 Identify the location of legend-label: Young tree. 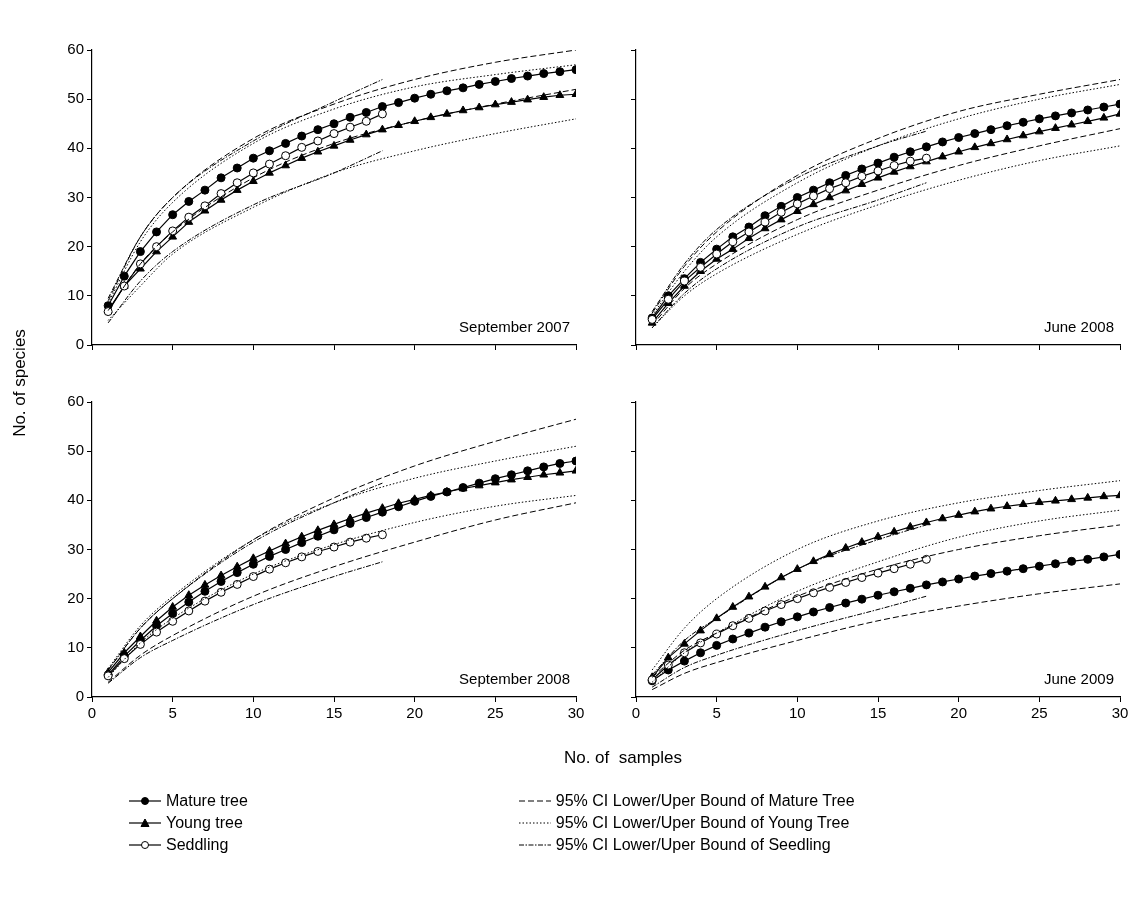
(204, 823).